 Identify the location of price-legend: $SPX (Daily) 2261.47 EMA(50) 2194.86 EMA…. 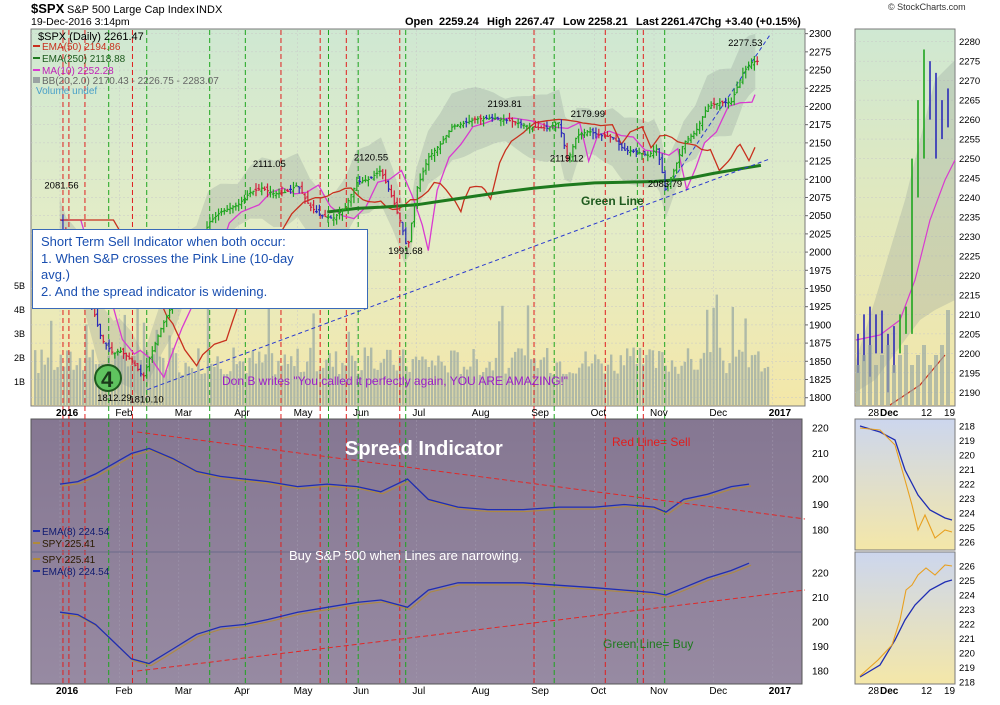
(126, 64).